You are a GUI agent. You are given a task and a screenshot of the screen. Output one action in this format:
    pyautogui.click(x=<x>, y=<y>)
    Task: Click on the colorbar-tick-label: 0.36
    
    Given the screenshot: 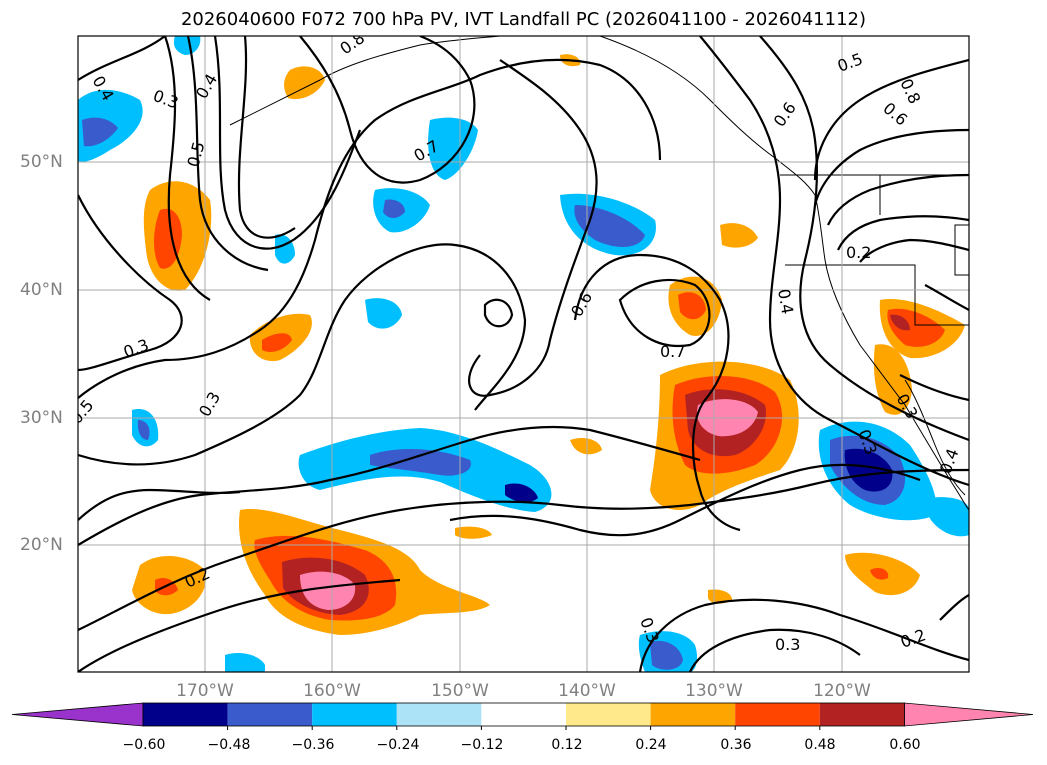 What is the action you would take?
    pyautogui.click(x=736, y=745)
    